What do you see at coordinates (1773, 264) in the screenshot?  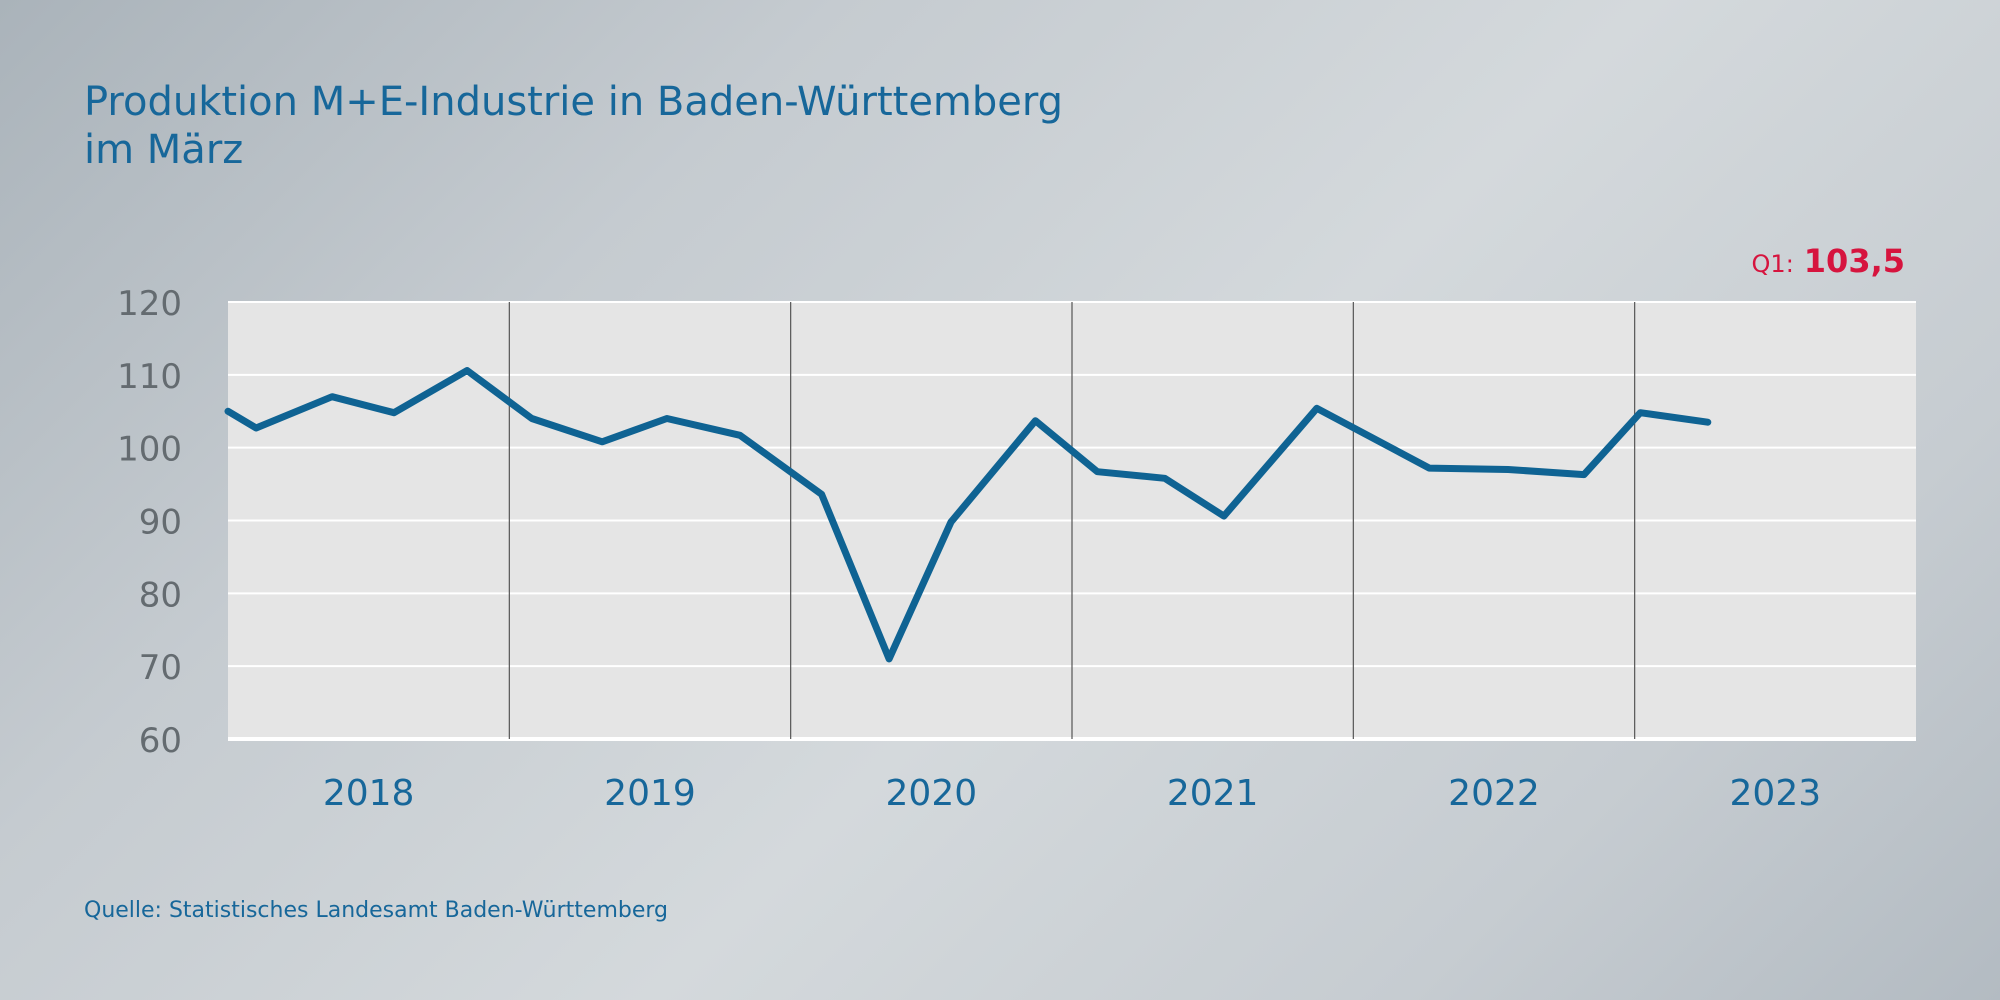 I see `q1-callout-label: Q1:` at bounding box center [1773, 264].